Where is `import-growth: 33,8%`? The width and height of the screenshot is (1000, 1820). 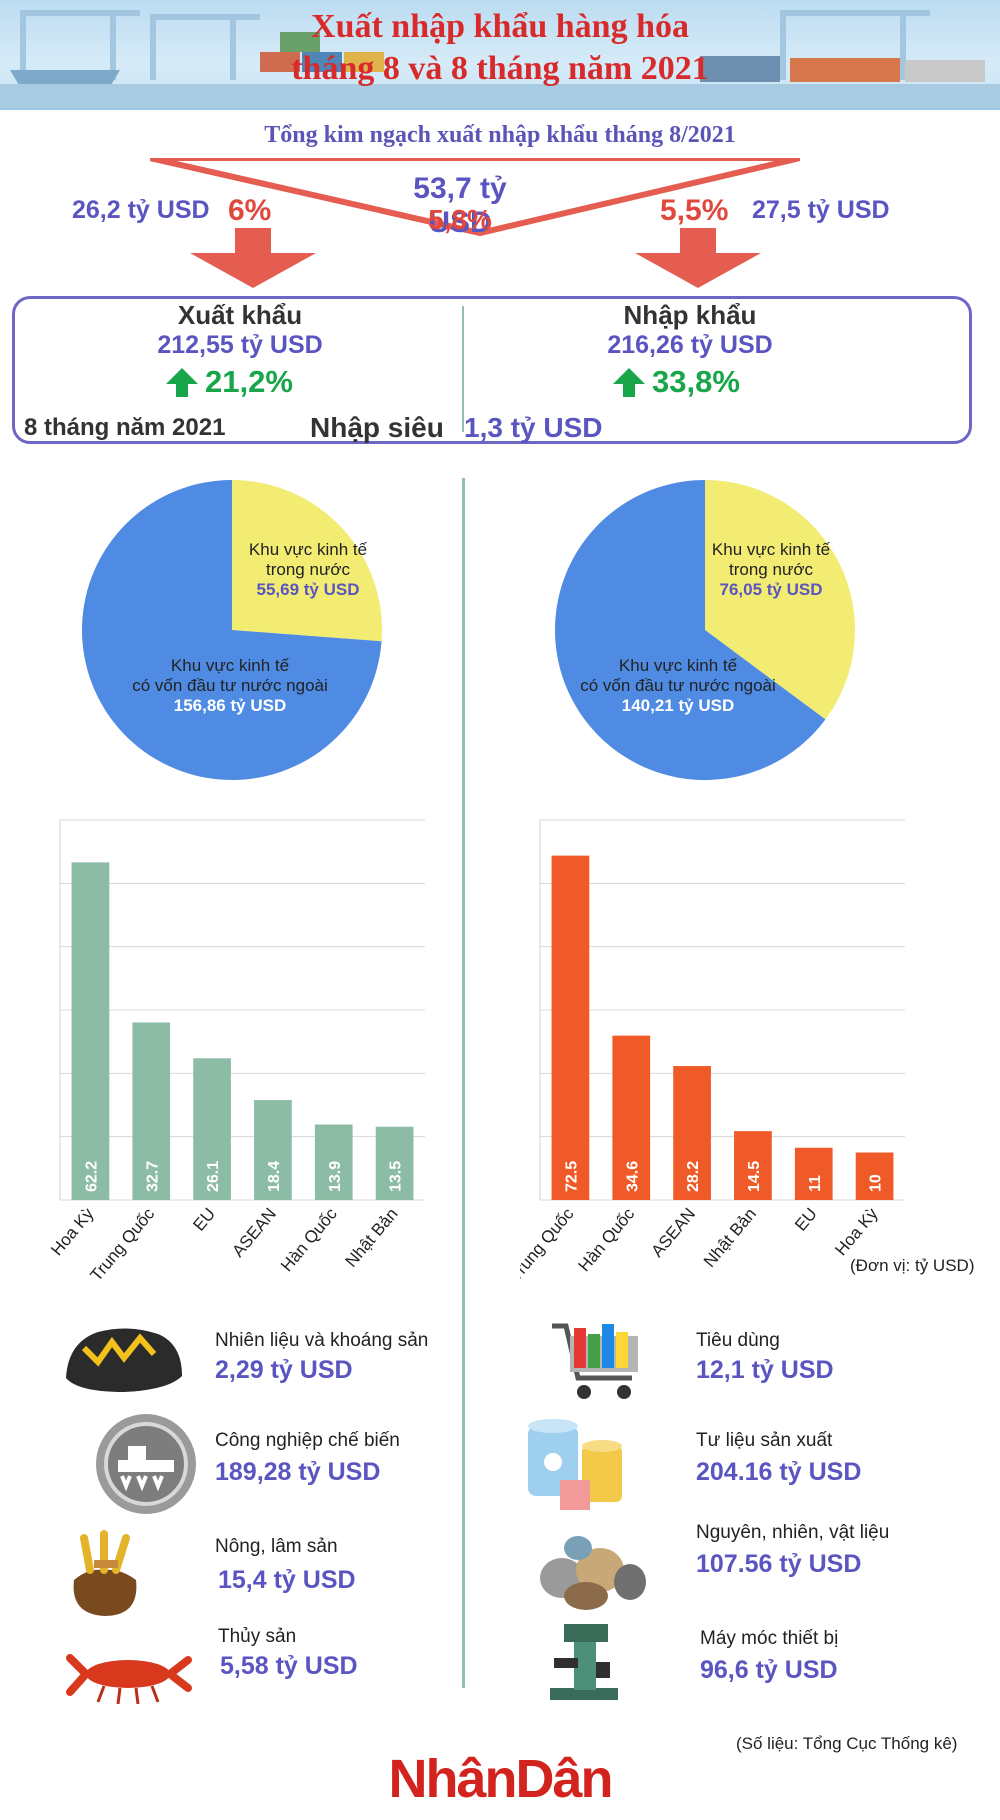
import-growth: 33,8% is located at coordinates (676, 382).